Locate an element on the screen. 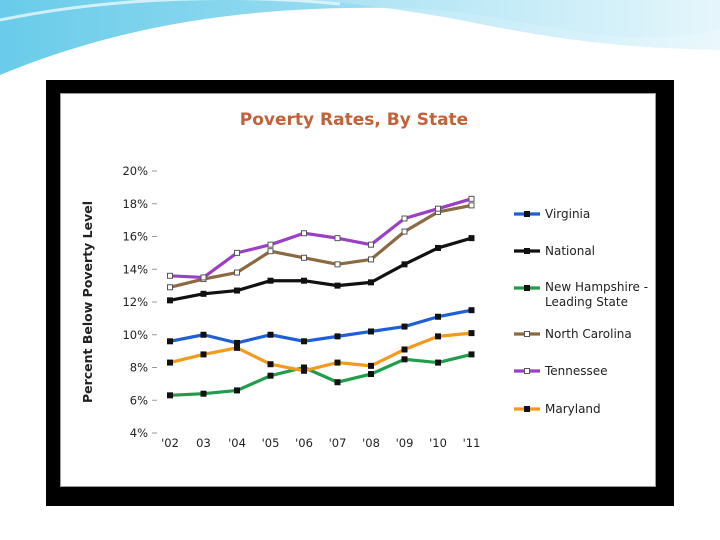 The image size is (720, 540). legend-label: Tennessee is located at coordinates (576, 371).